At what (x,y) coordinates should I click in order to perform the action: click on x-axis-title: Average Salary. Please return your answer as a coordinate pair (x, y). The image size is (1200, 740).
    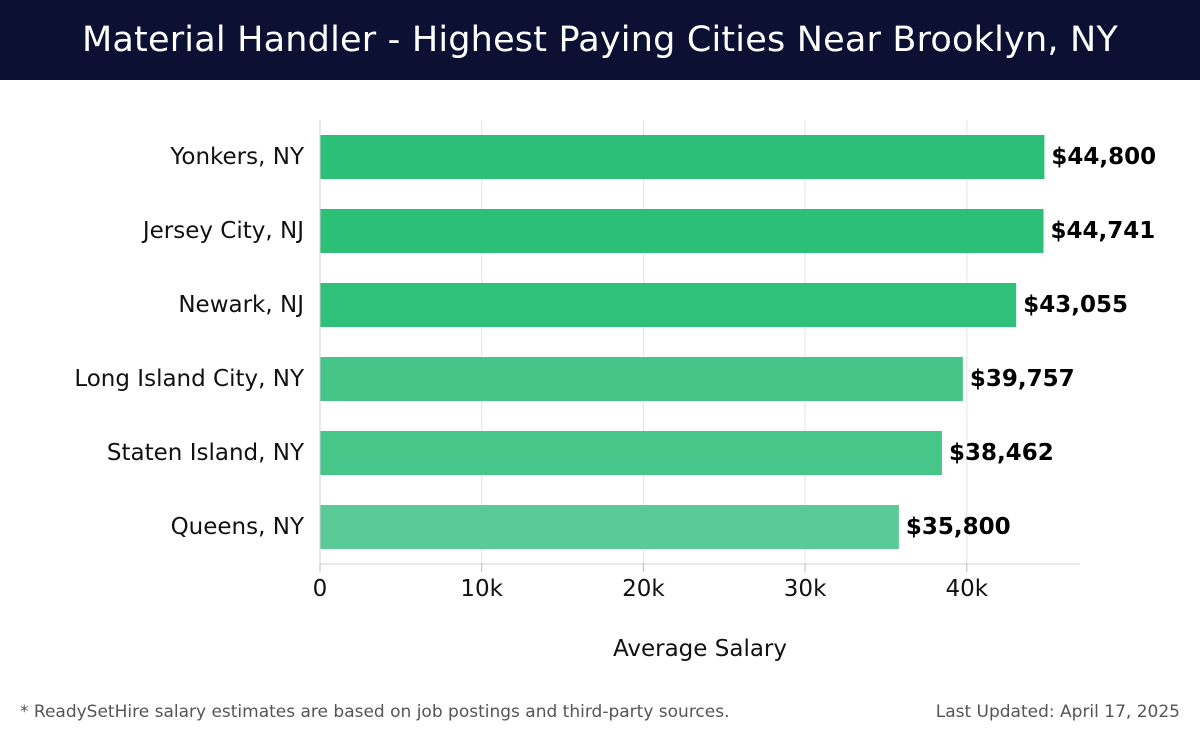
    Looking at the image, I should click on (700, 649).